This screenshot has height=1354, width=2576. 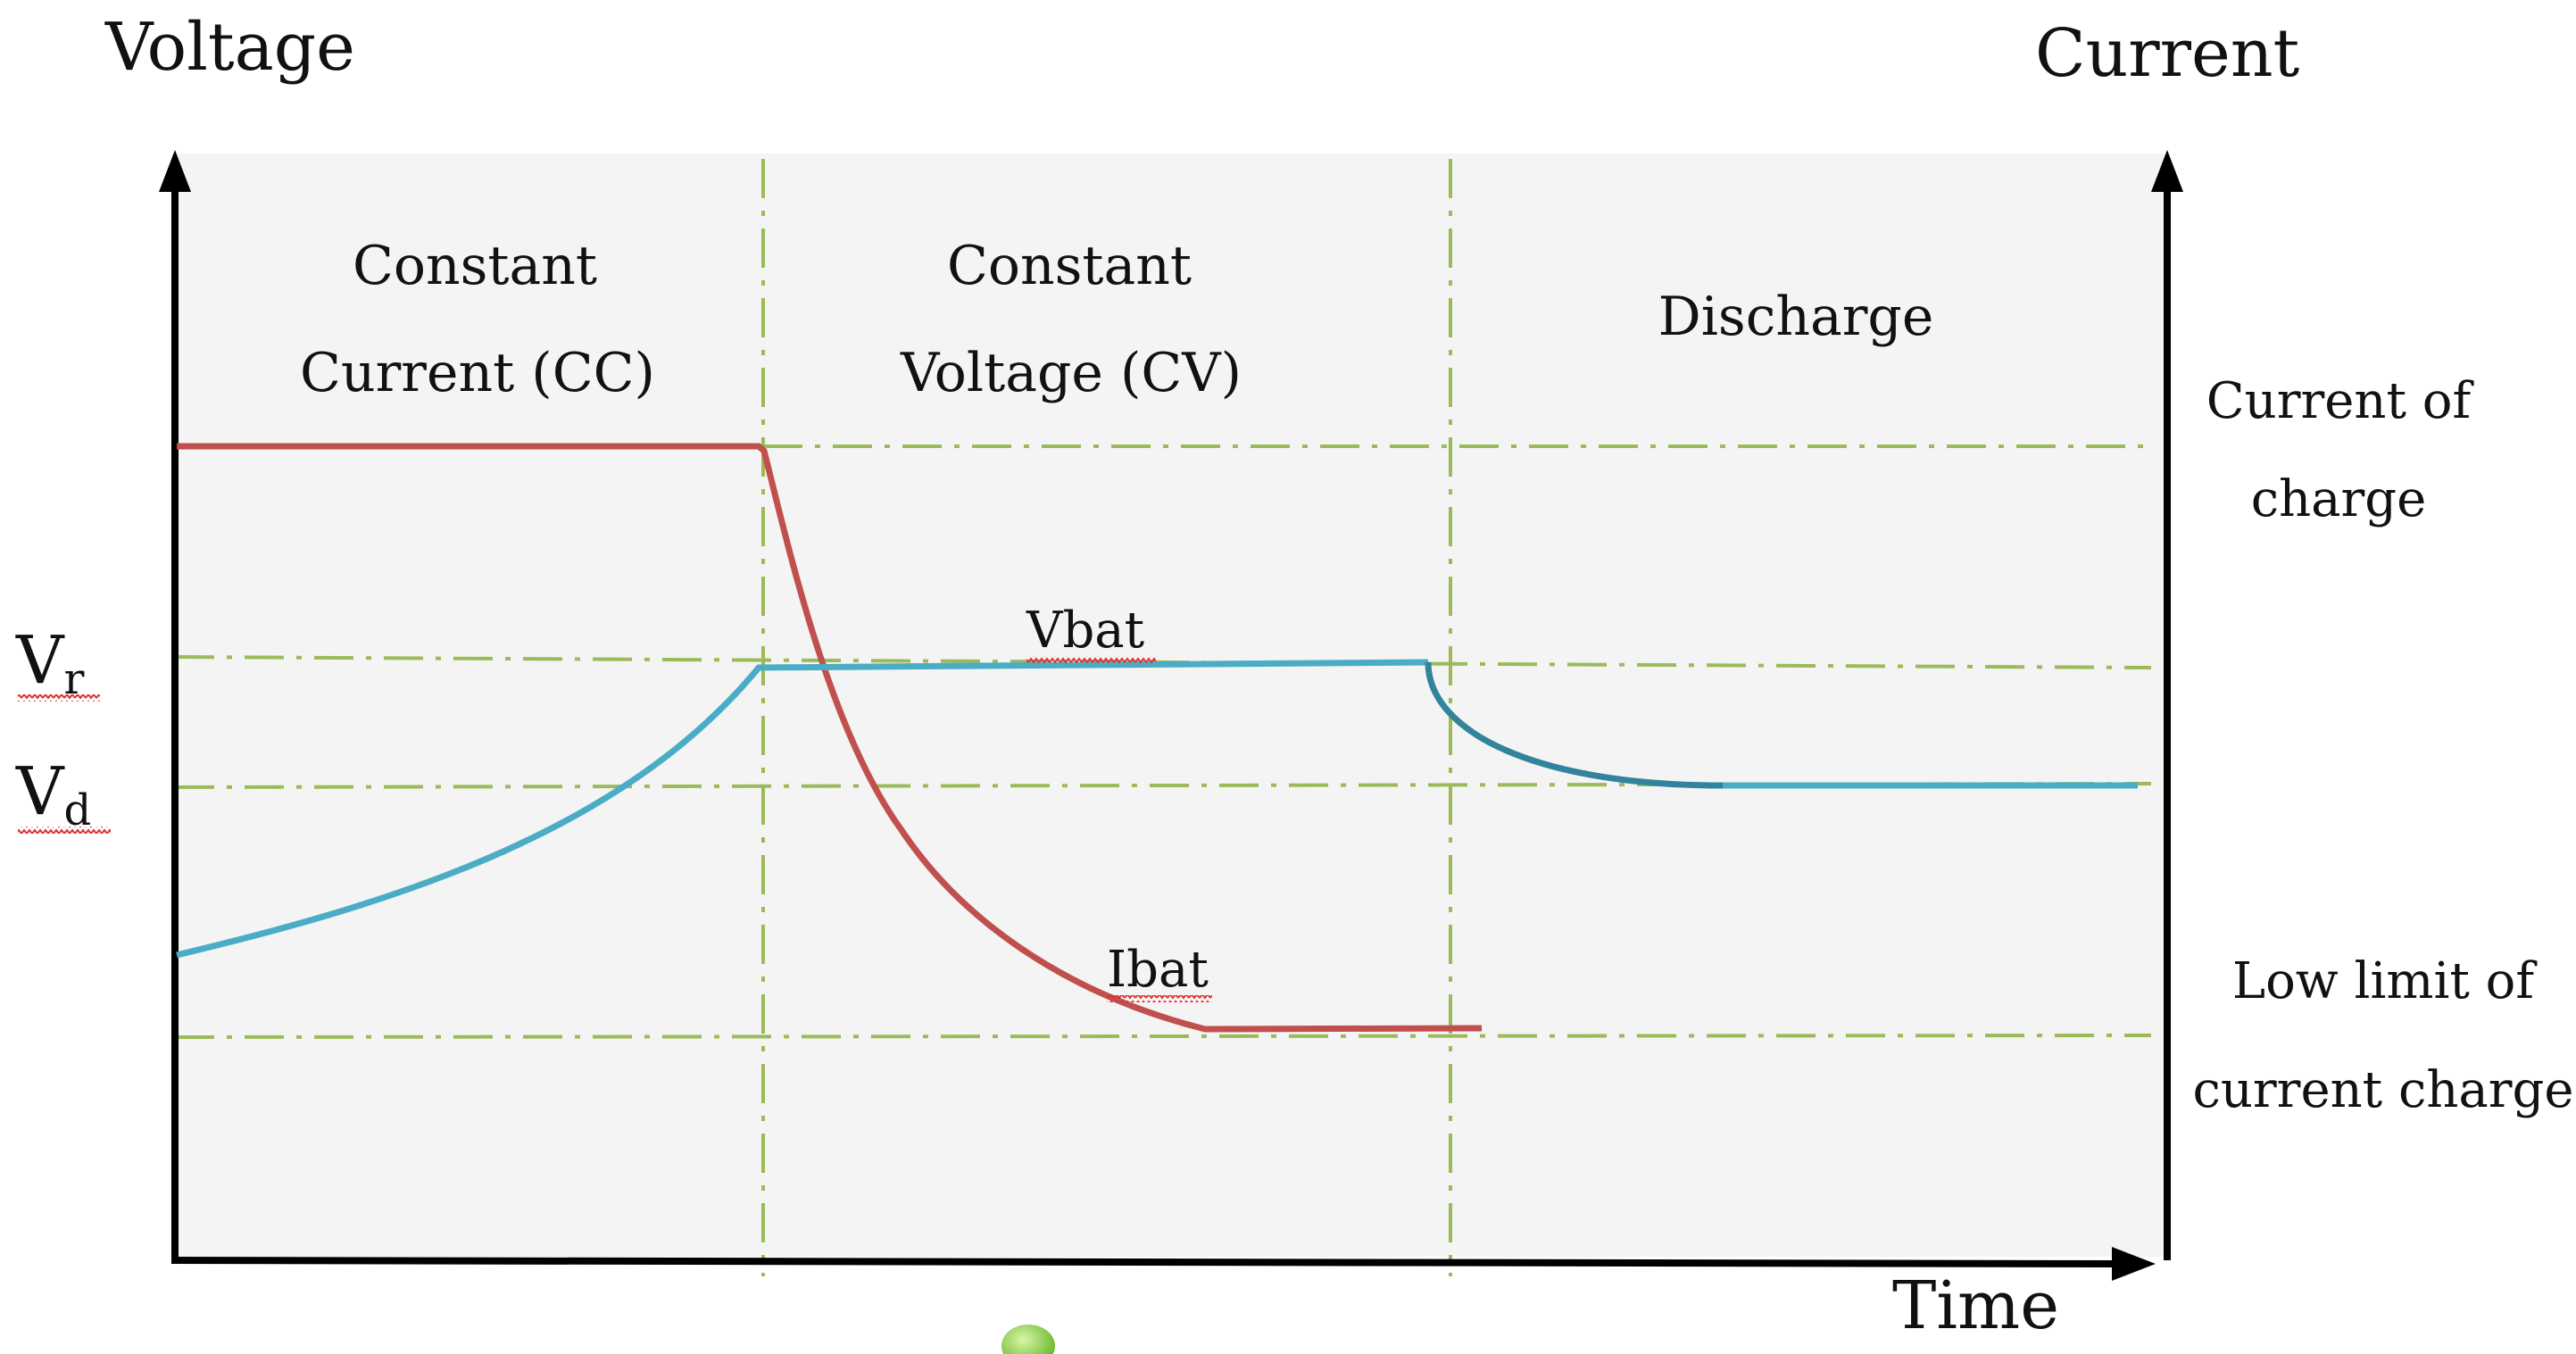 I want to click on guide-low-limit, so click(x=1163, y=1037).